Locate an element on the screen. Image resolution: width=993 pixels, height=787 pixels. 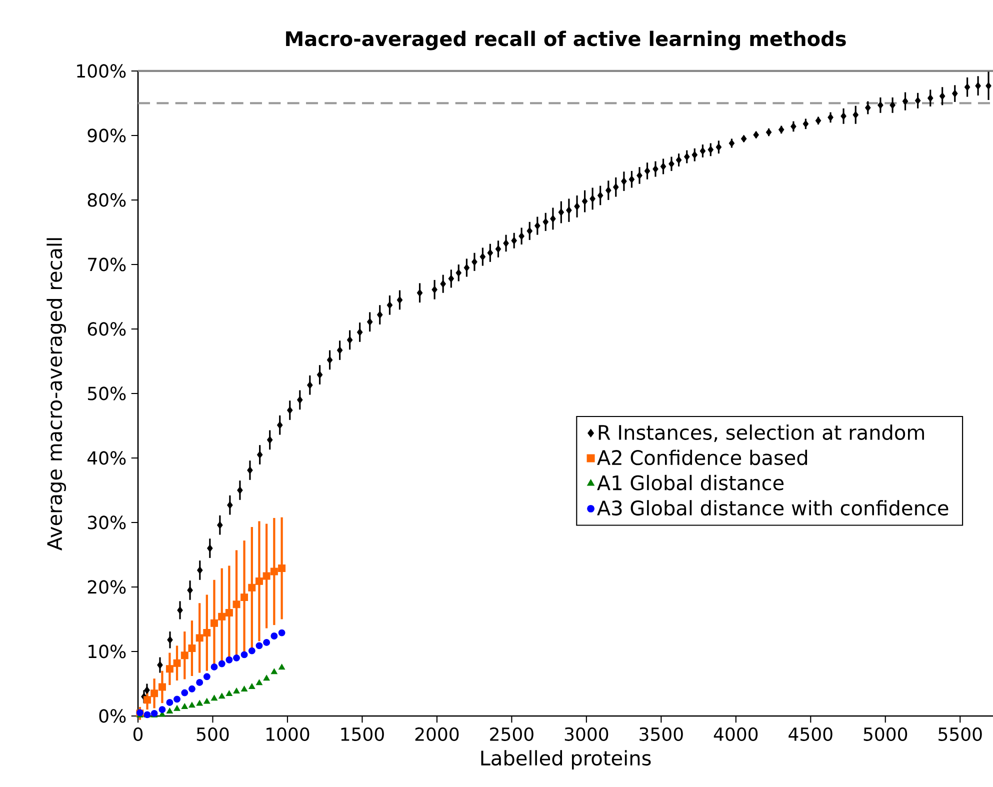
legend-label: A2 Confidence based is located at coordinates (702, 458).